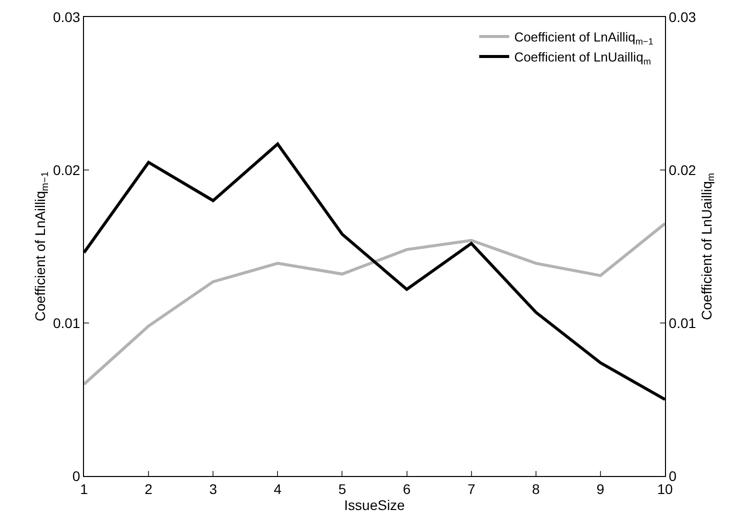 This screenshot has width=749, height=528. Describe the element at coordinates (600, 488) in the screenshot. I see `x-tick-label: 9` at that location.